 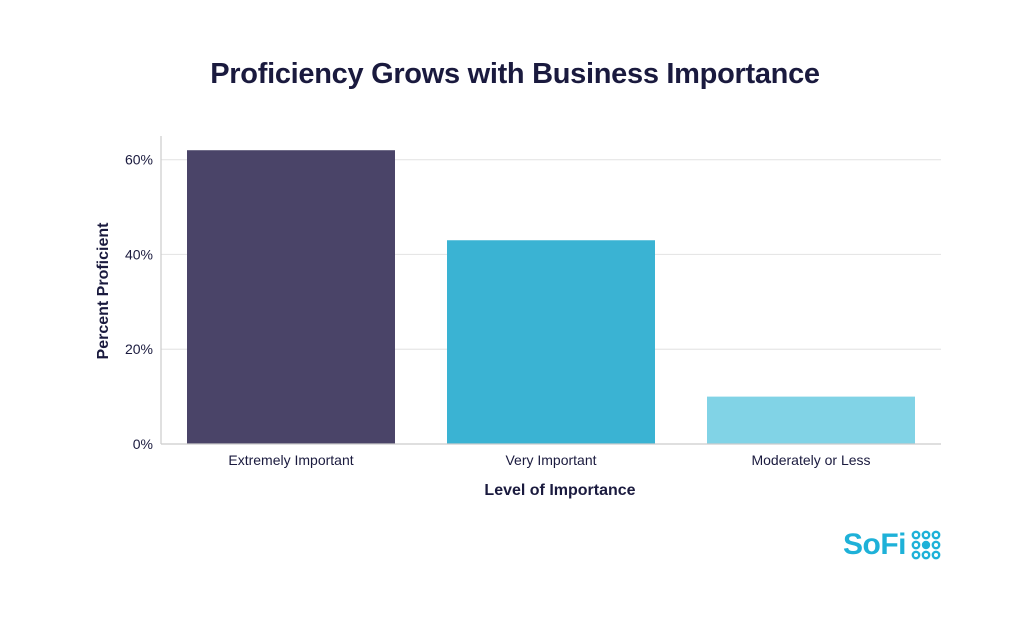 I want to click on brand-dots-icon, so click(x=926, y=545).